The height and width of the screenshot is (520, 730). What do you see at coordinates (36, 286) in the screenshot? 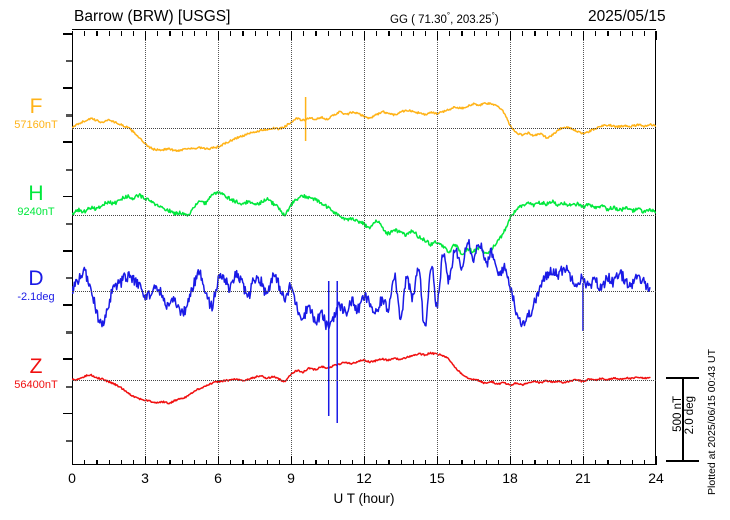
I see `component-label-D: D -2.1deg` at bounding box center [36, 286].